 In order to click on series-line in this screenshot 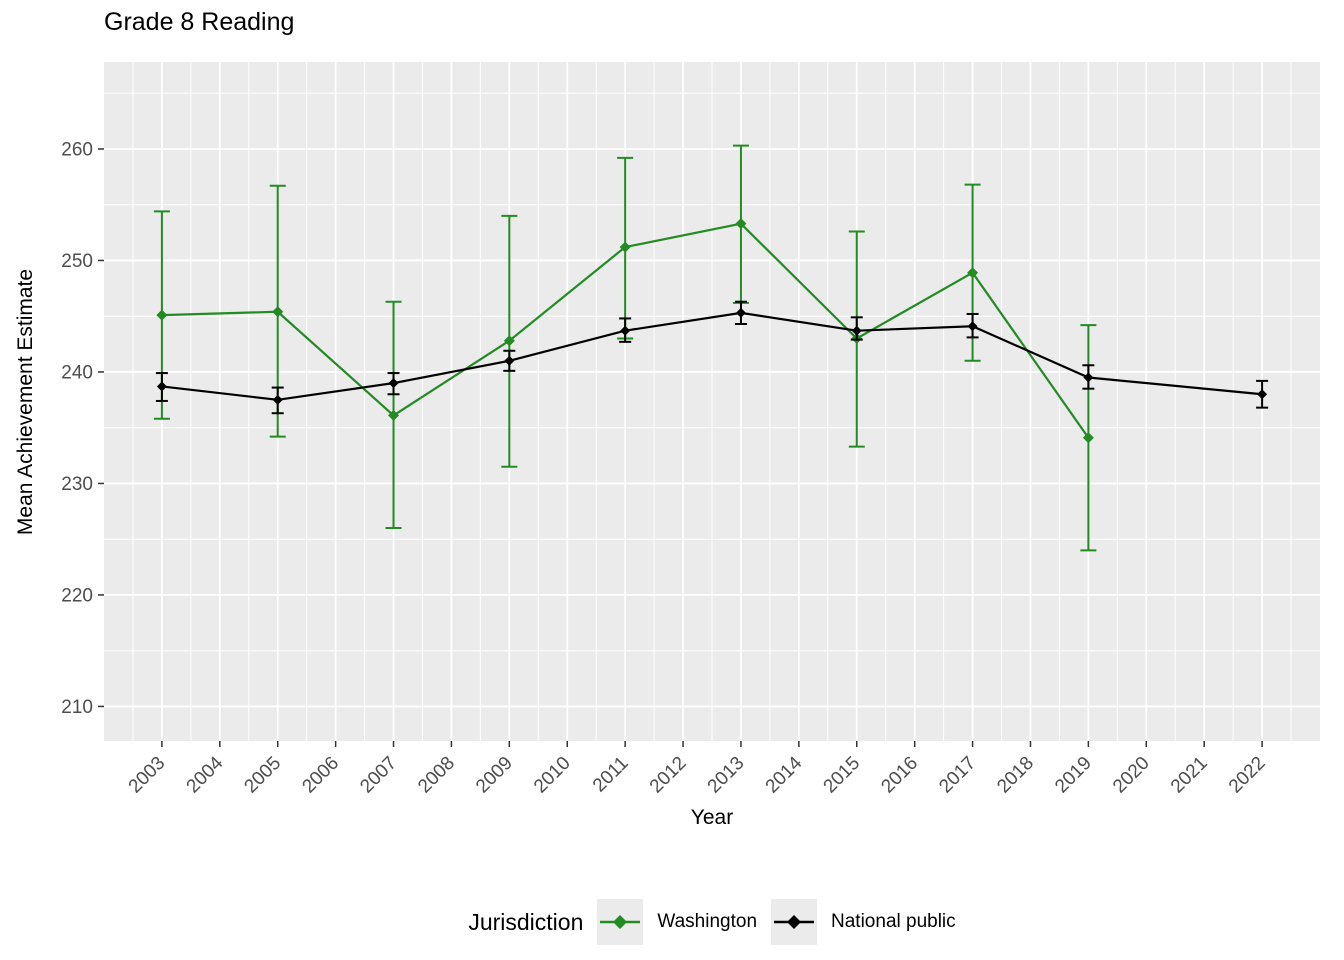, I will do `click(712, 356)`.